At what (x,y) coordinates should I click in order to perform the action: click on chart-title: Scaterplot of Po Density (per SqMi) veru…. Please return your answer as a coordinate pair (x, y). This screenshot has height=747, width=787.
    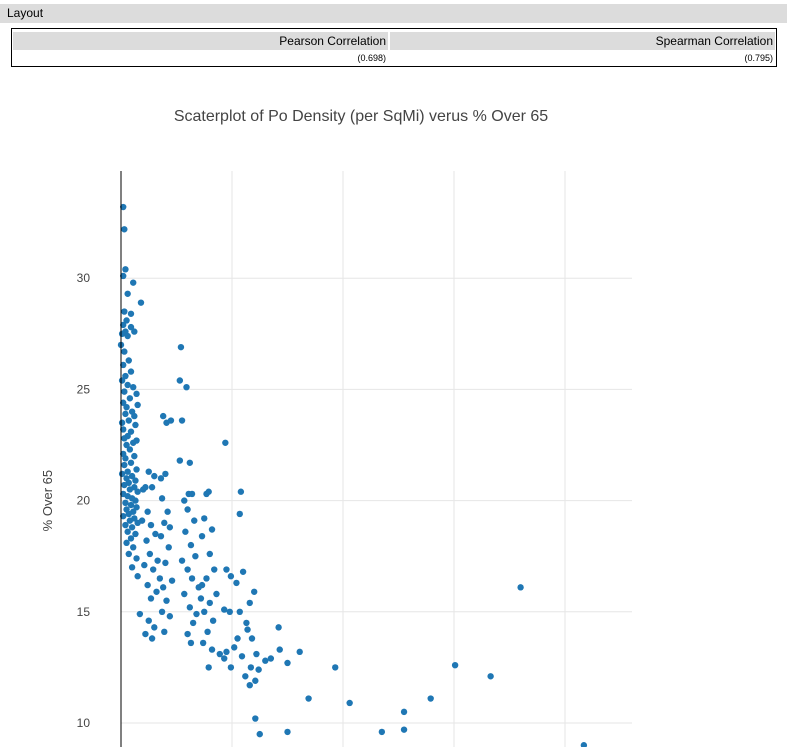
    Looking at the image, I should click on (361, 116).